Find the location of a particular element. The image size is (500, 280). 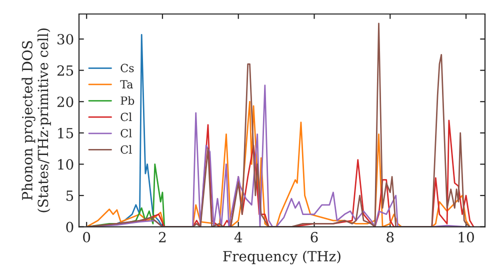

x-tick-label: 4 is located at coordinates (238, 237).